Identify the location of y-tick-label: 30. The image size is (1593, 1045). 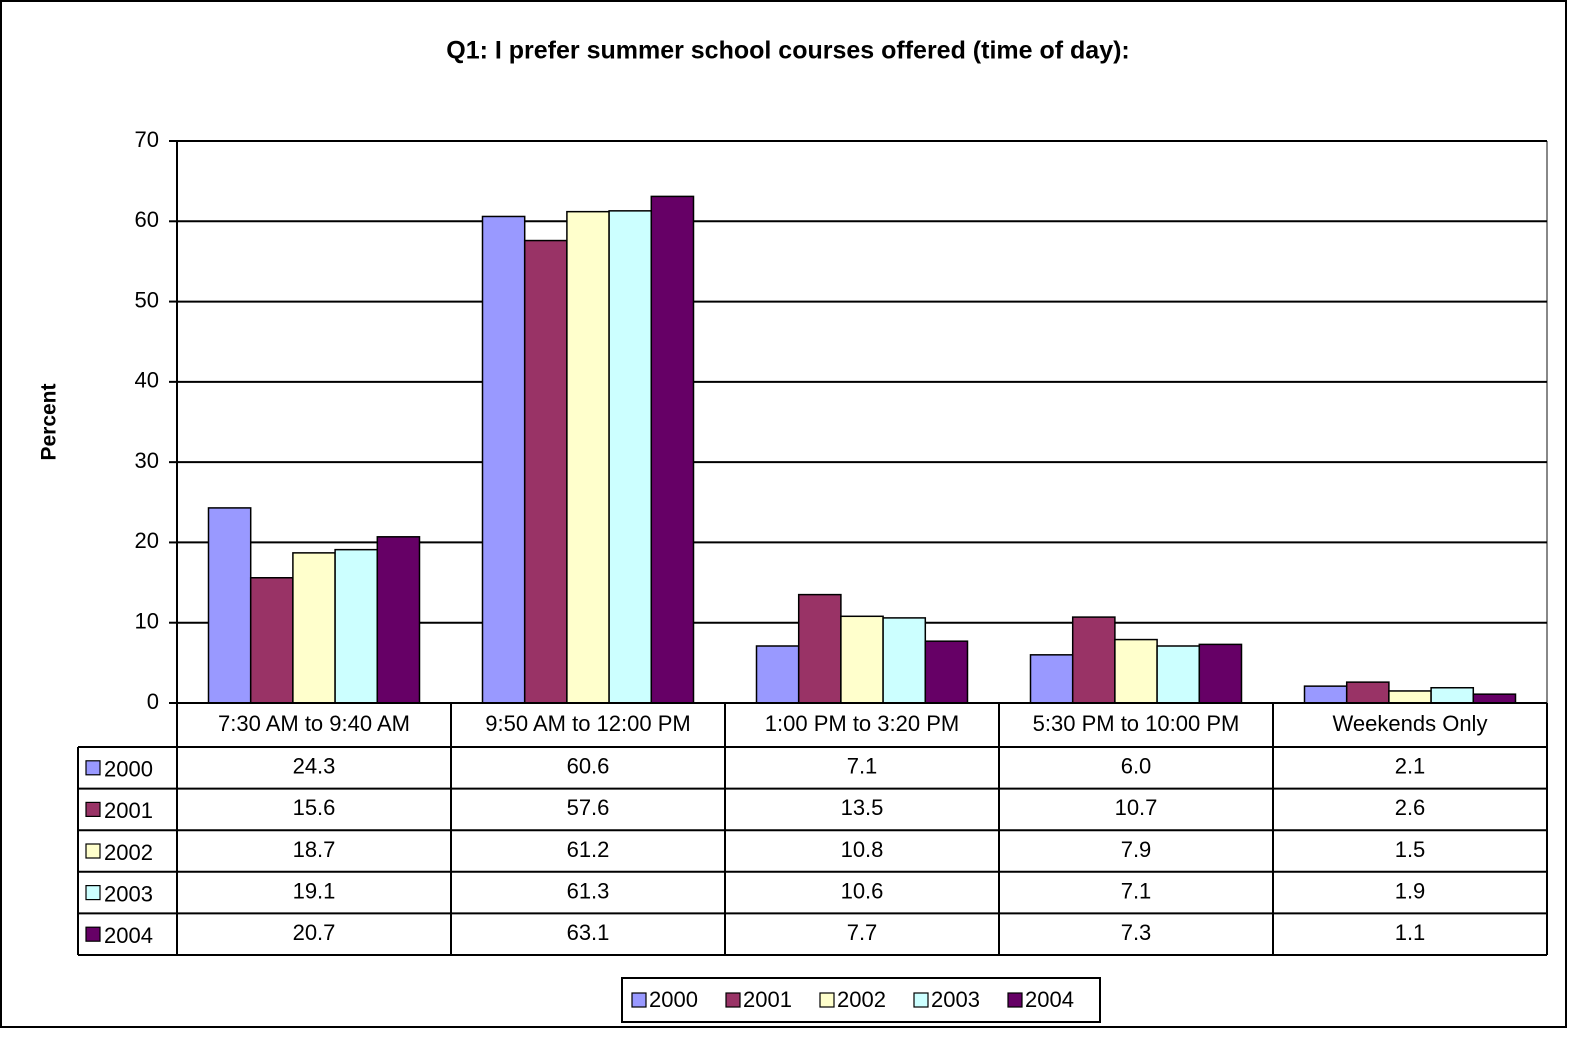
(147, 460).